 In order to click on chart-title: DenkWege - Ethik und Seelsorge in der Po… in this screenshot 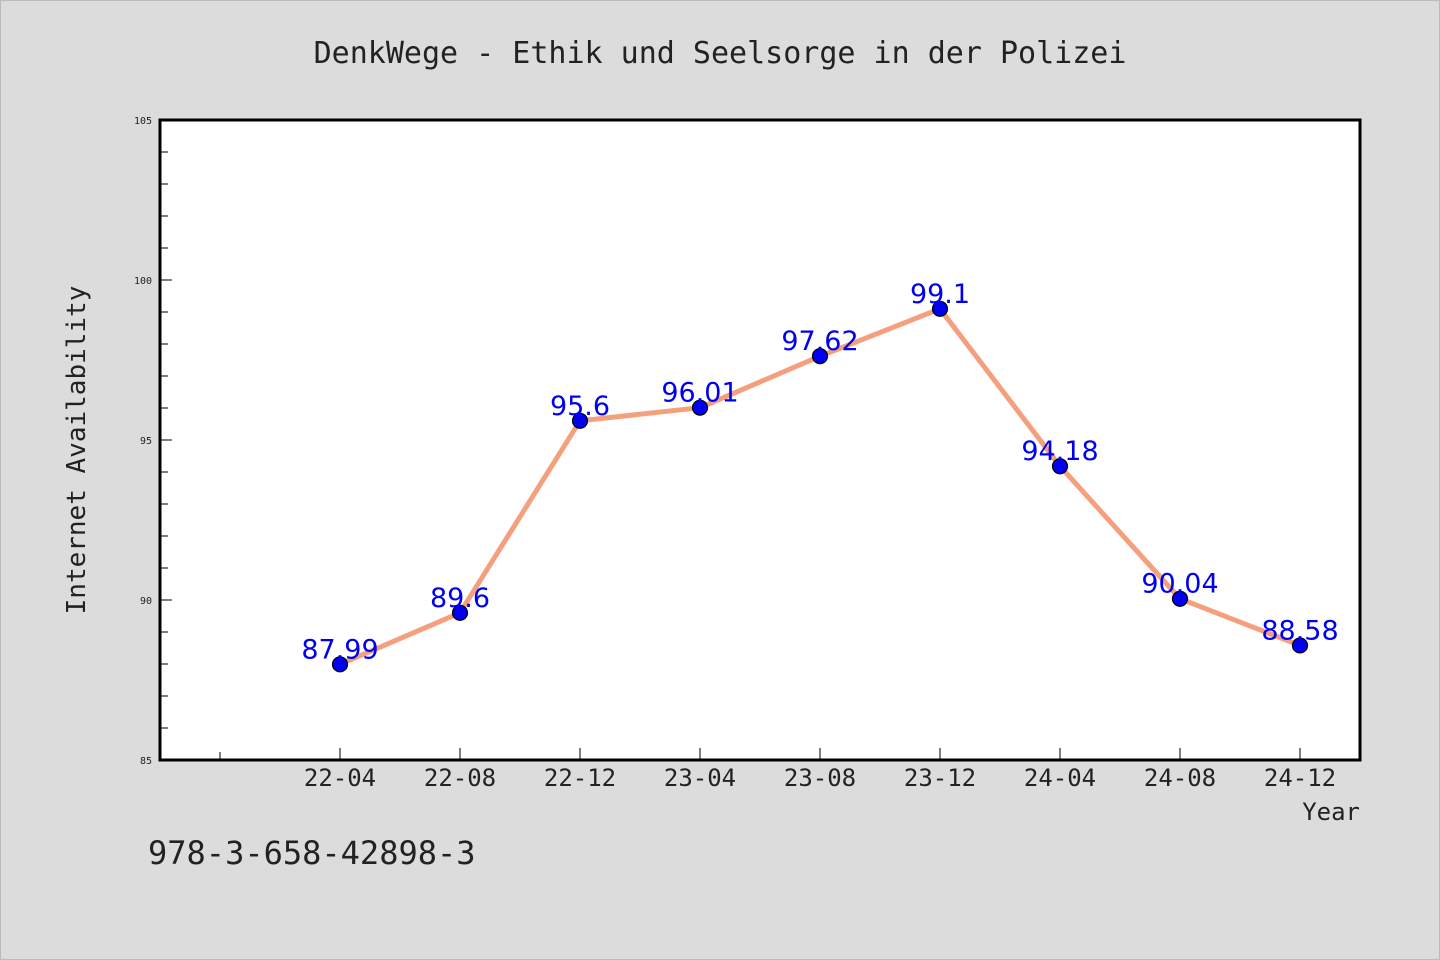, I will do `click(720, 53)`.